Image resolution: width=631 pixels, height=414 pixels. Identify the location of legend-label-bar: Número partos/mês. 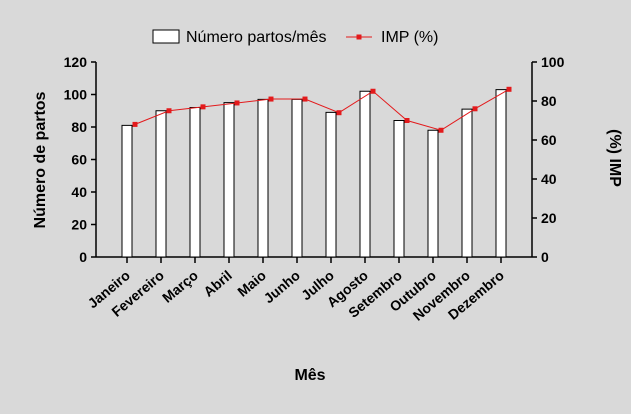
(256, 37).